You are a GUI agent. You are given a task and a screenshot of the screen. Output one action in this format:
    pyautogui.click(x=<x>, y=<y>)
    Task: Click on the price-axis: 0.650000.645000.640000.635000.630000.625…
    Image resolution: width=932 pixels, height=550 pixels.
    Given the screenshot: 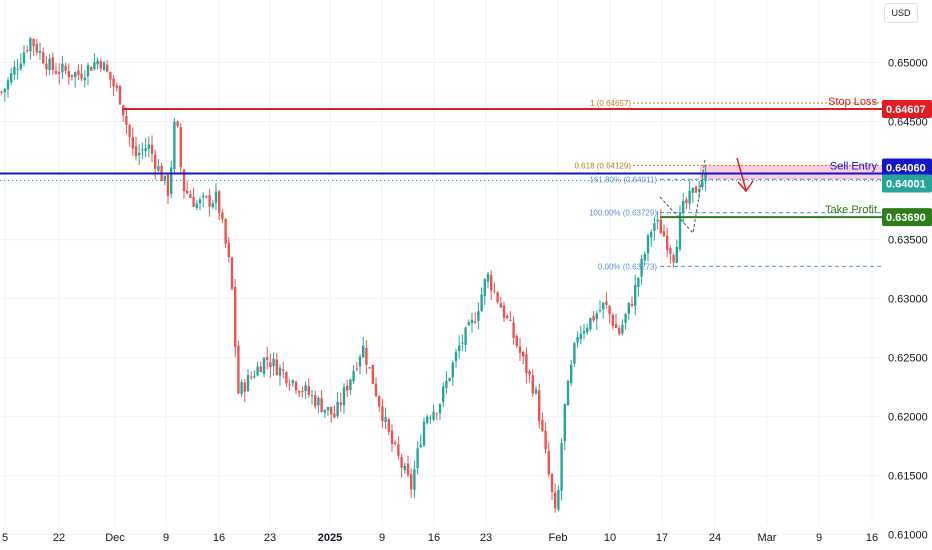 What is the action you would take?
    pyautogui.click(x=907, y=300)
    